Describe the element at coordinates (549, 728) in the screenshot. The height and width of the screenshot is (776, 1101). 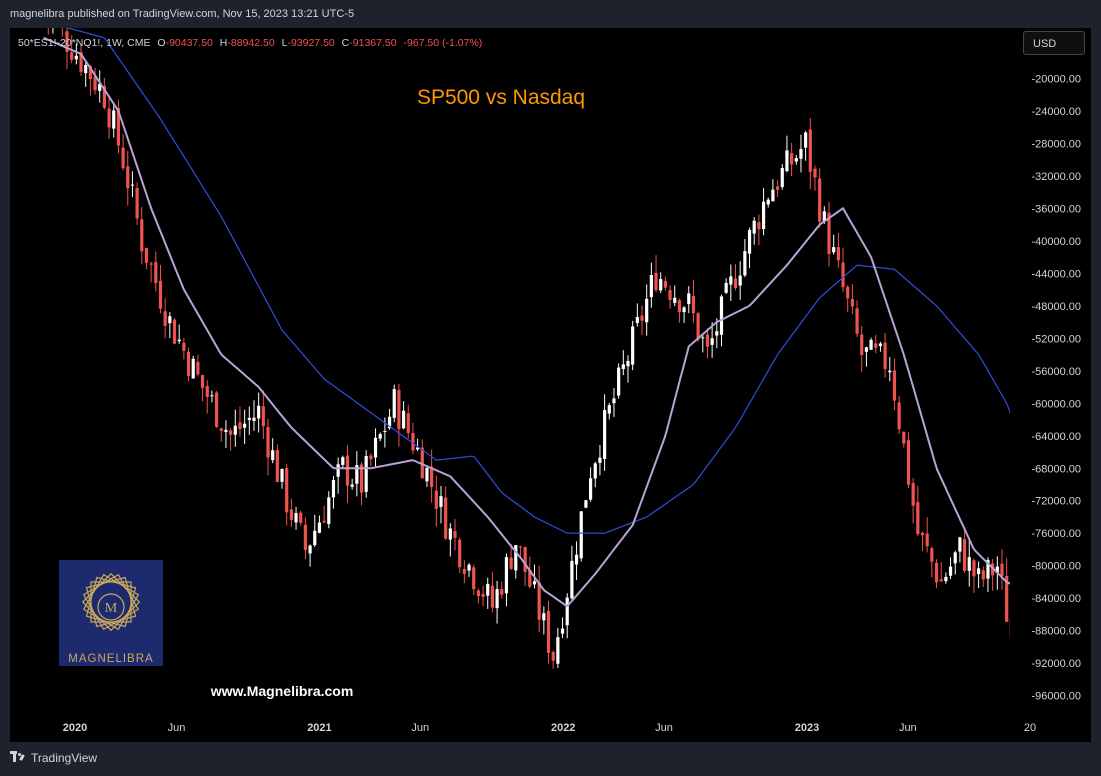
I see `time-axis: 2020 Jun 2021 Jun 2022 Jun 2023 Jun 20` at that location.